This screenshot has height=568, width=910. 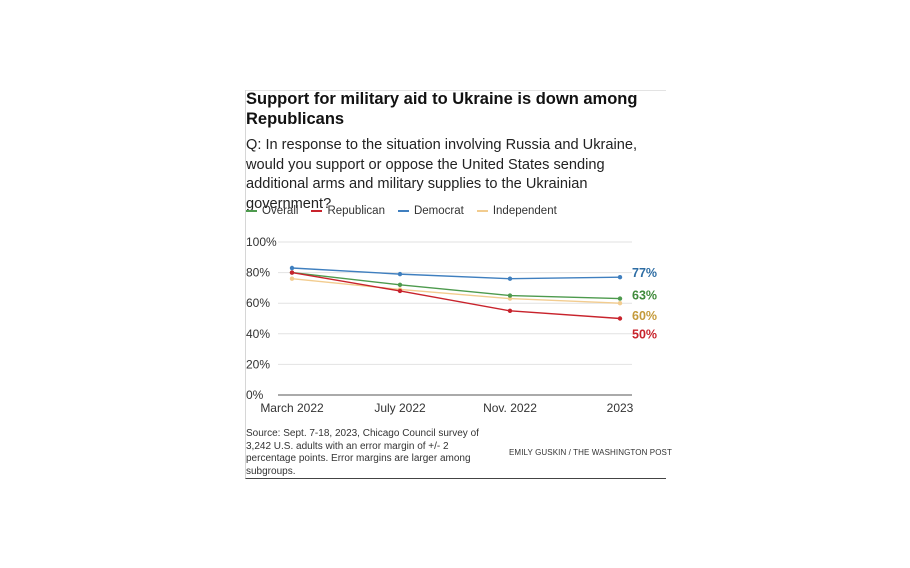 What do you see at coordinates (510, 408) in the screenshot?
I see `x-tick-label: Nov. 2022` at bounding box center [510, 408].